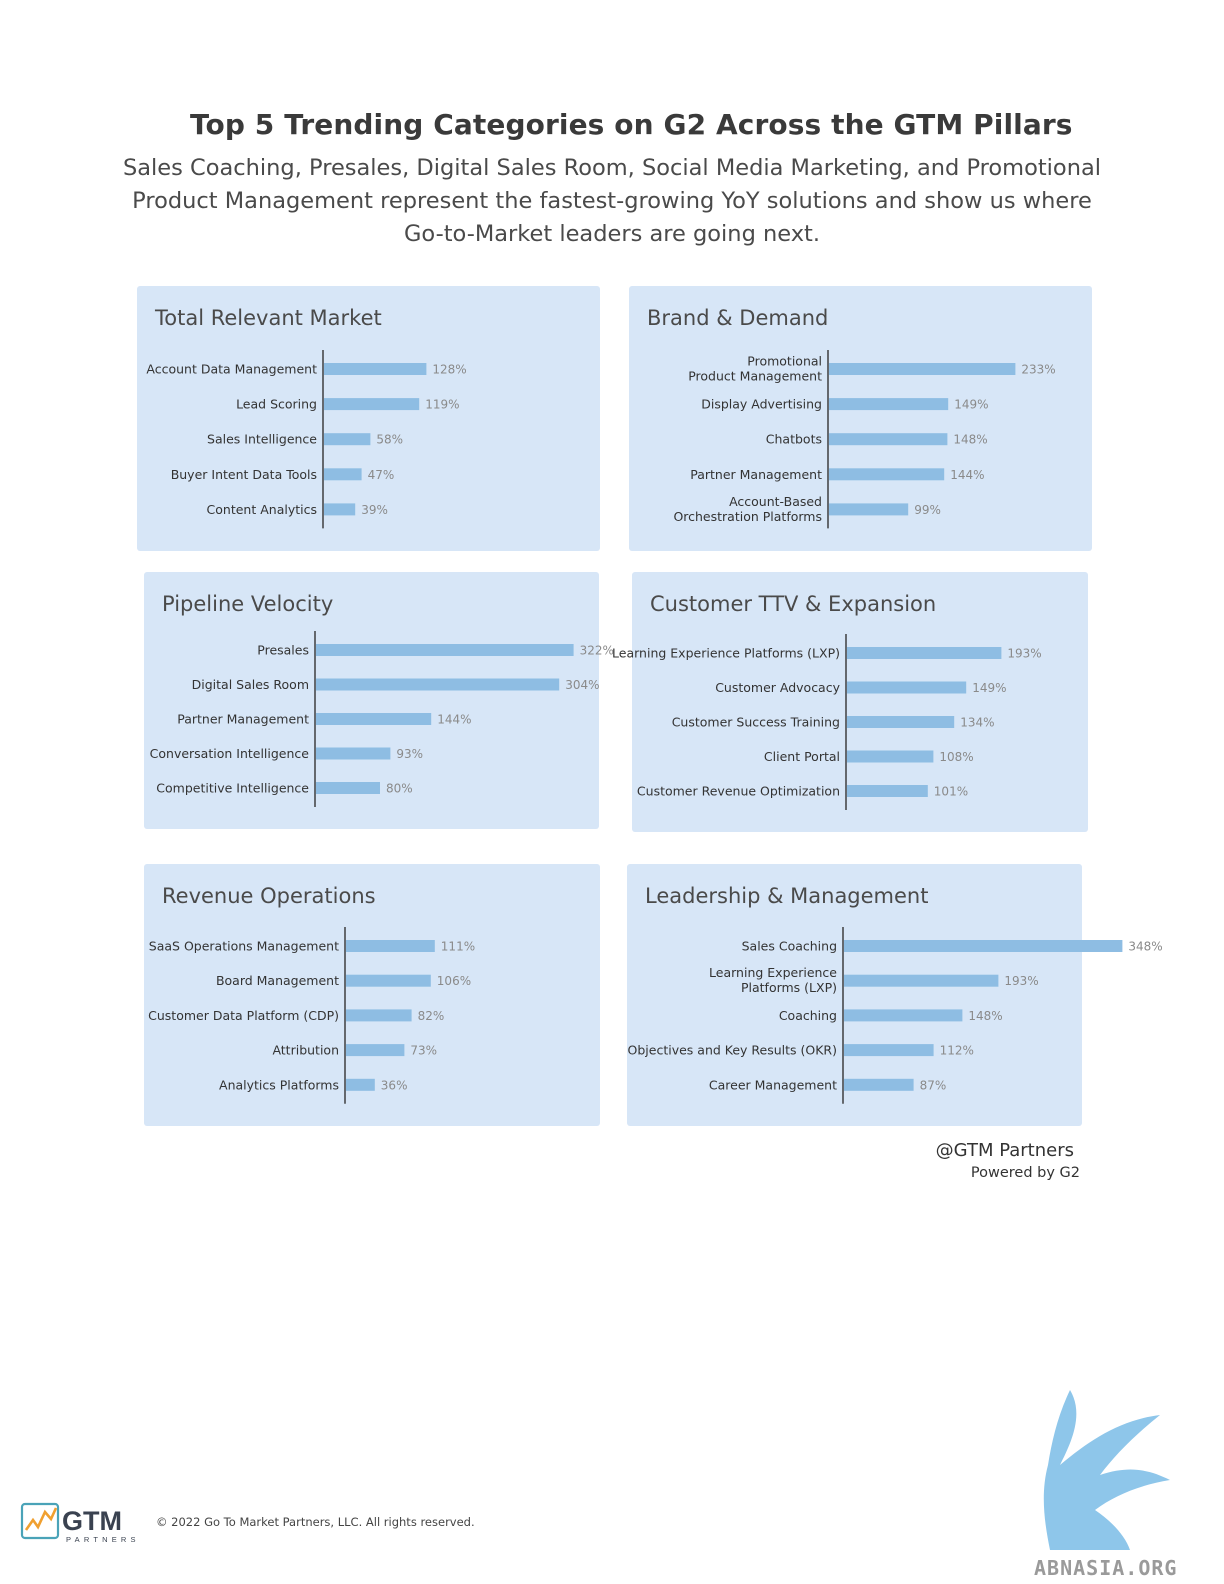 This screenshot has height=1584, width=1224. I want to click on data-label: 112%, so click(957, 1051).